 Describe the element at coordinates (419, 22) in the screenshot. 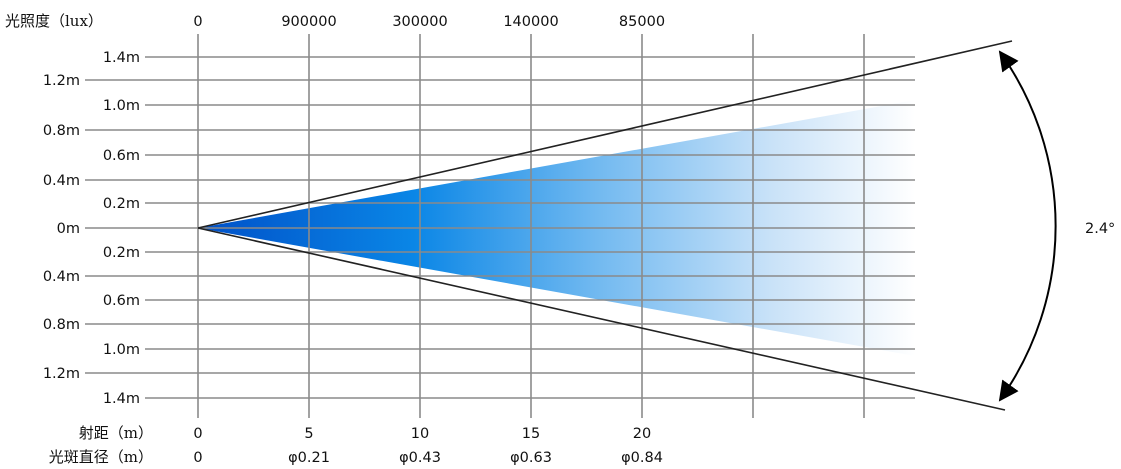

I see `lux-value: 300000` at that location.